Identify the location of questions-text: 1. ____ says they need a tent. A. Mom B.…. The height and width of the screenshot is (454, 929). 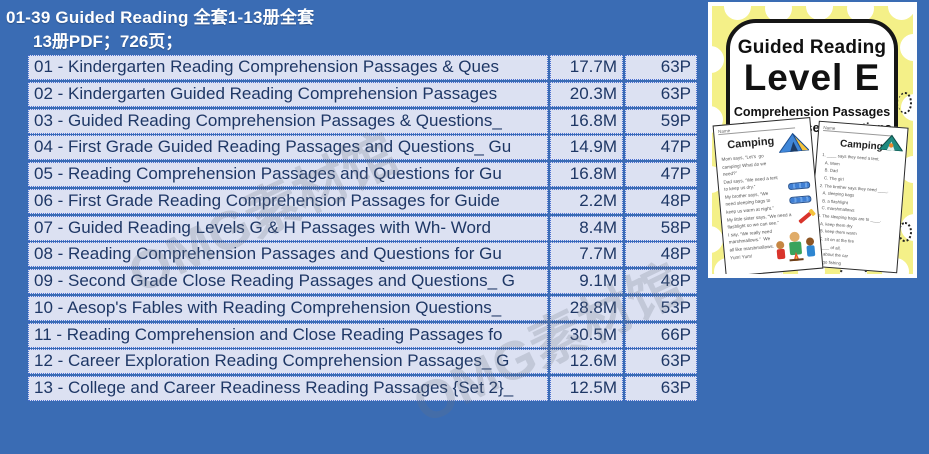
(859, 212).